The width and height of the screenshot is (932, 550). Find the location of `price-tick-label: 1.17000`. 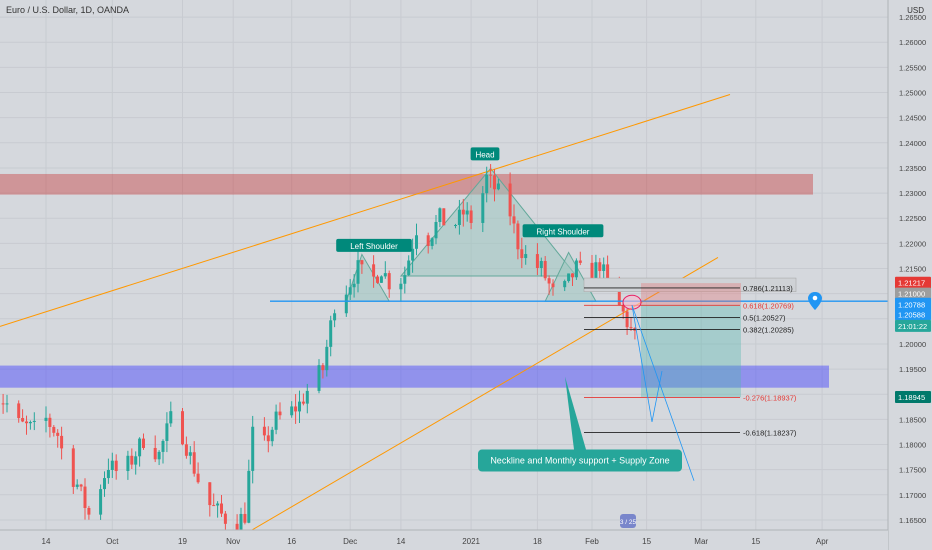

price-tick-label: 1.17000 is located at coordinates (912, 495).